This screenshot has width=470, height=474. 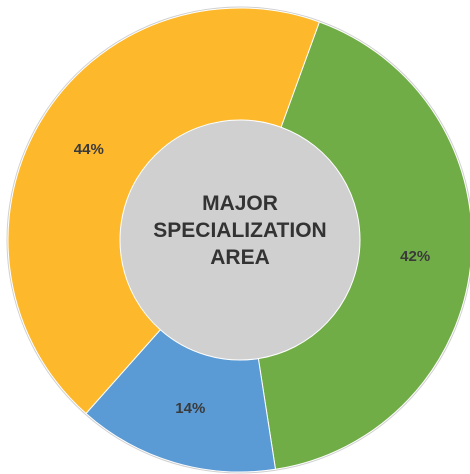 I want to click on data-label: 42%, so click(x=415, y=256).